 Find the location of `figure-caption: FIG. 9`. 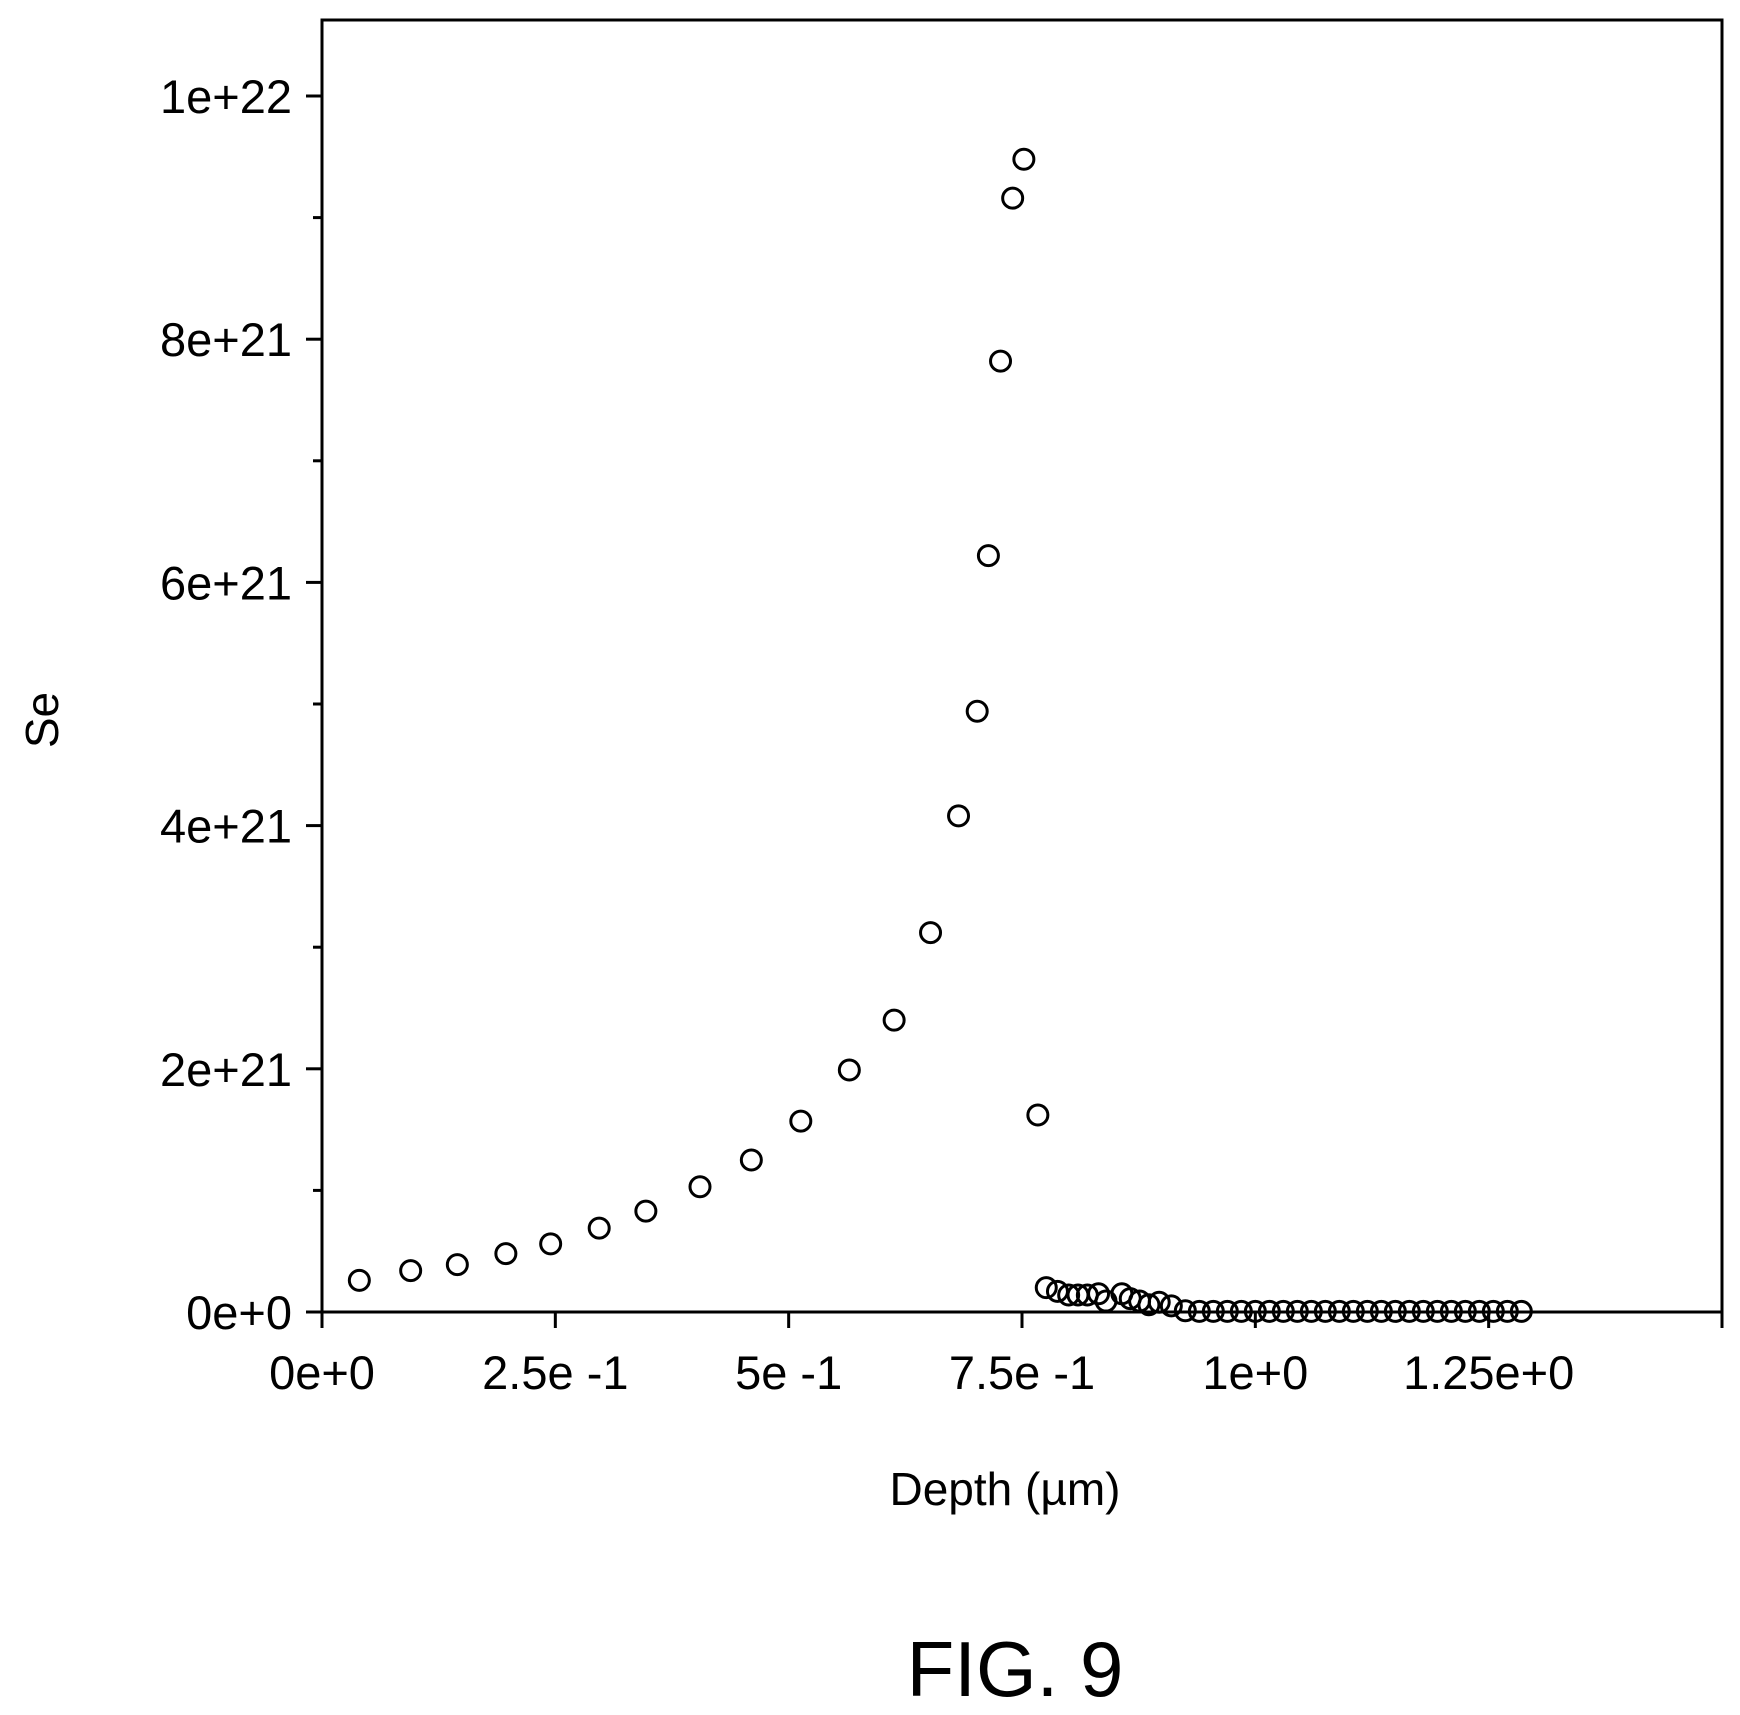

figure-caption: FIG. 9 is located at coordinates (1015, 1669).